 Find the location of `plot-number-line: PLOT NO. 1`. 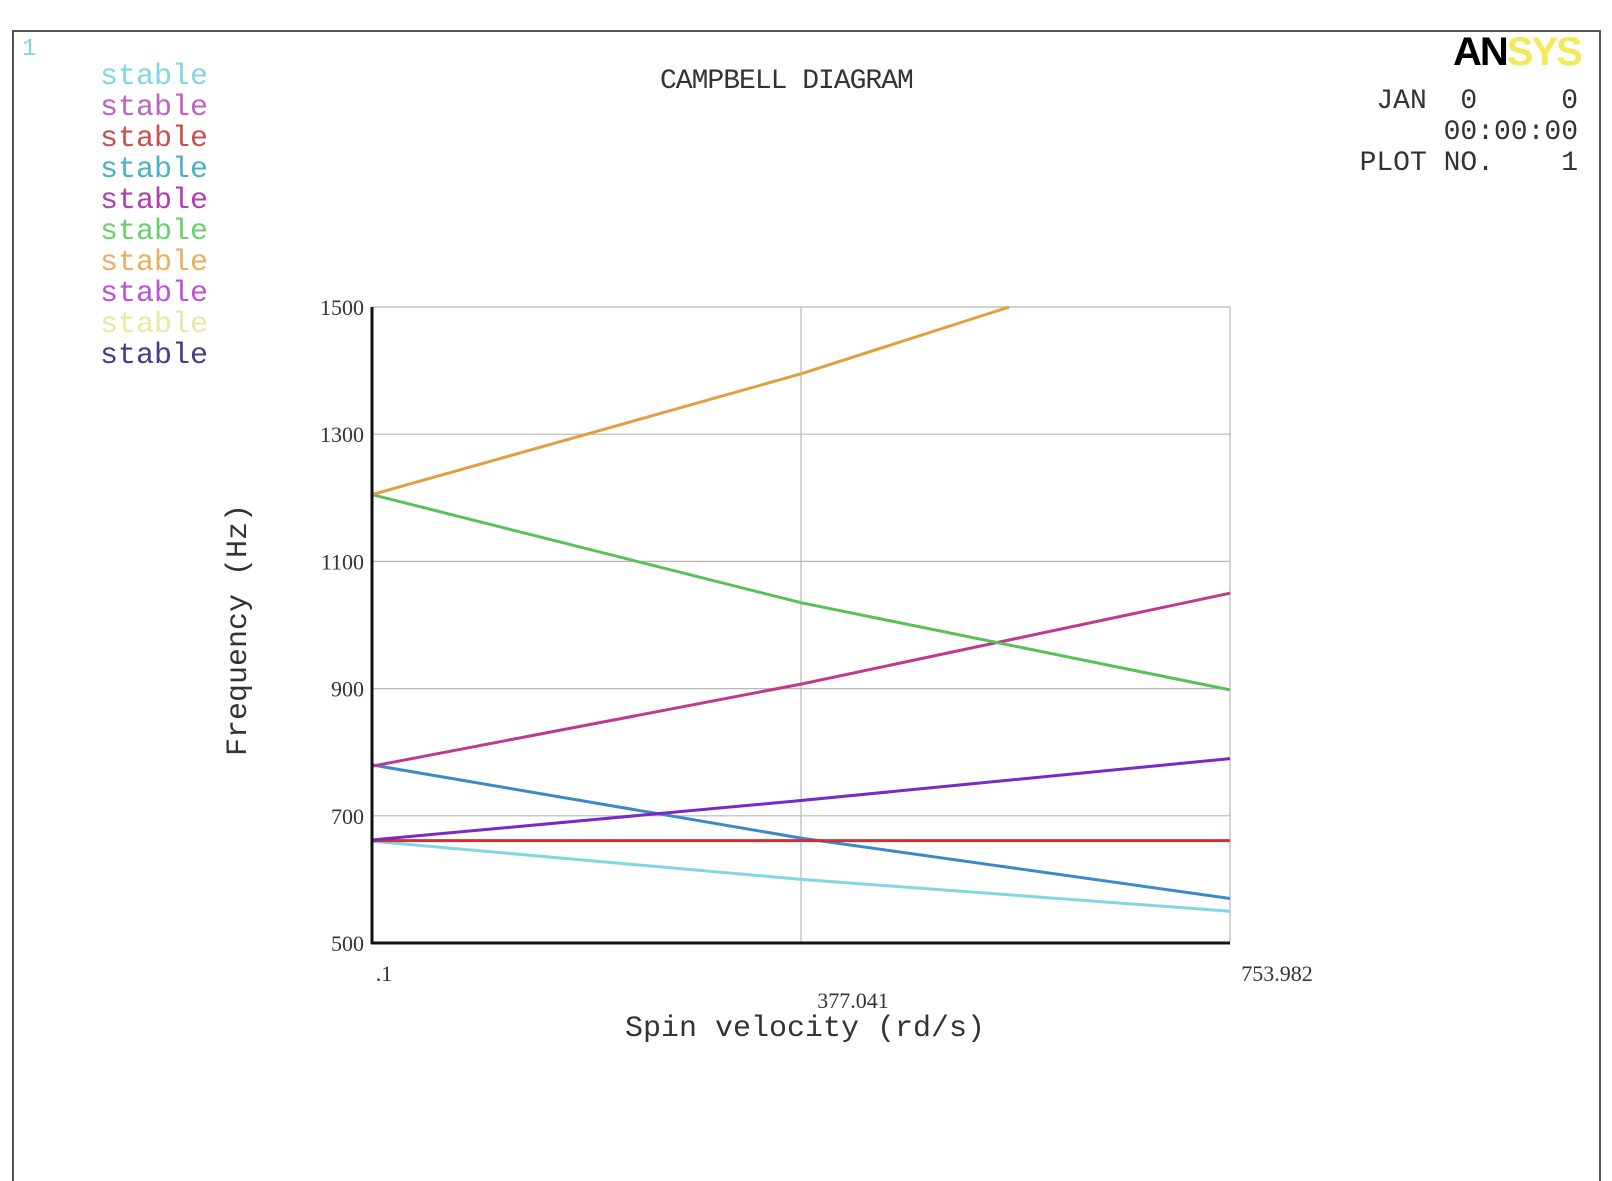

plot-number-line: PLOT NO. 1 is located at coordinates (1468, 163).